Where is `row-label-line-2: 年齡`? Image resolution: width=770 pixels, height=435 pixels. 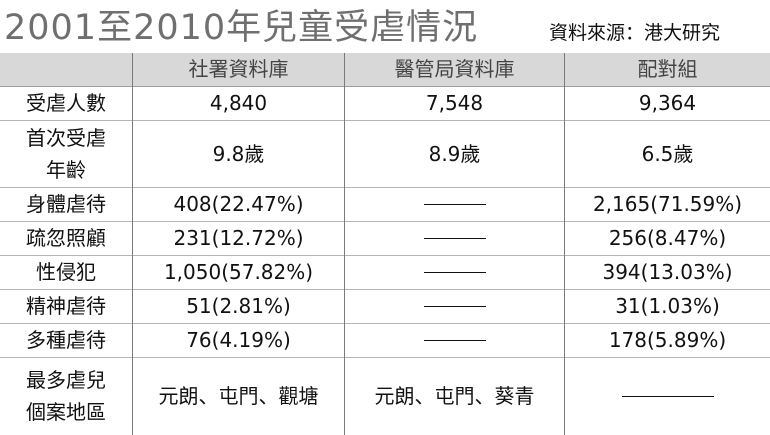
row-label-line-2: 年齡 is located at coordinates (66, 170).